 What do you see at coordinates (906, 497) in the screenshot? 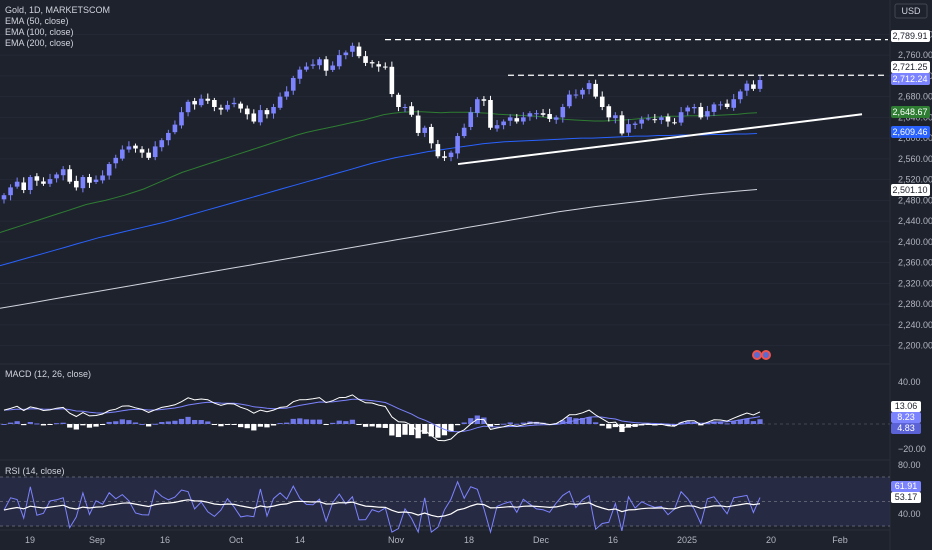
I see `badge-rsi-ma-text: 53.17` at bounding box center [906, 497].